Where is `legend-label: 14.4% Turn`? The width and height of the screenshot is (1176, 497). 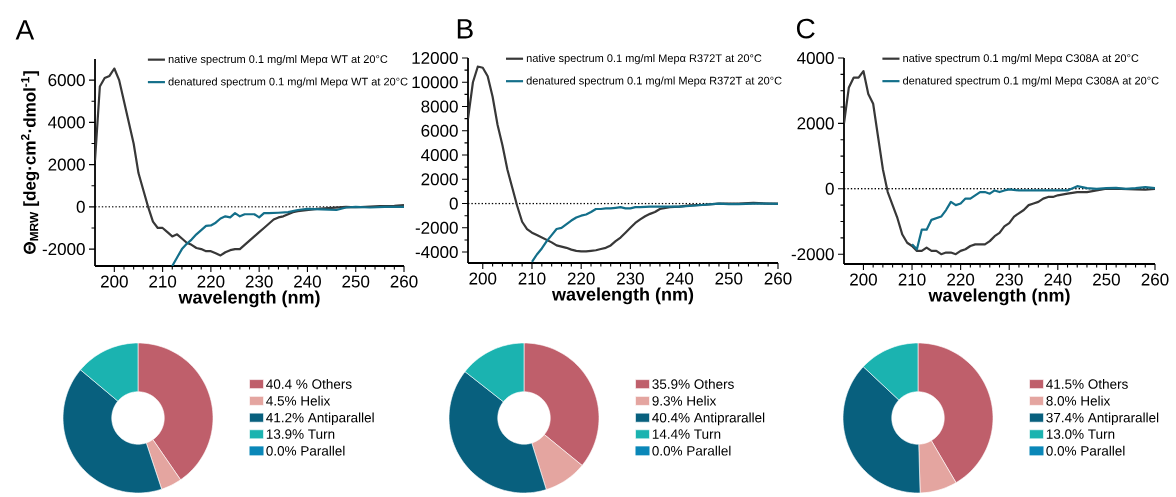 legend-label: 14.4% Turn is located at coordinates (686, 434).